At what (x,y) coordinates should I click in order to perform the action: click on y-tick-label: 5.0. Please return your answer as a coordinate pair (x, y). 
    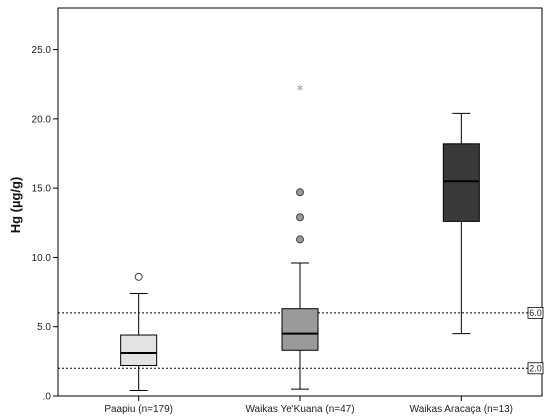
    Looking at the image, I should click on (44, 327).